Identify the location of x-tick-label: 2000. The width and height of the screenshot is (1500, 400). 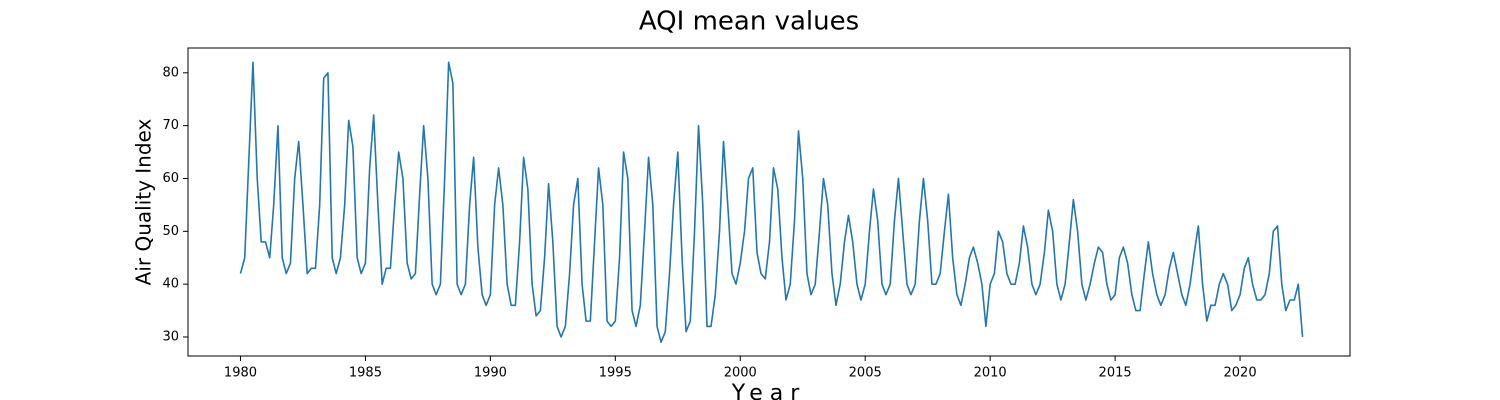
(740, 373).